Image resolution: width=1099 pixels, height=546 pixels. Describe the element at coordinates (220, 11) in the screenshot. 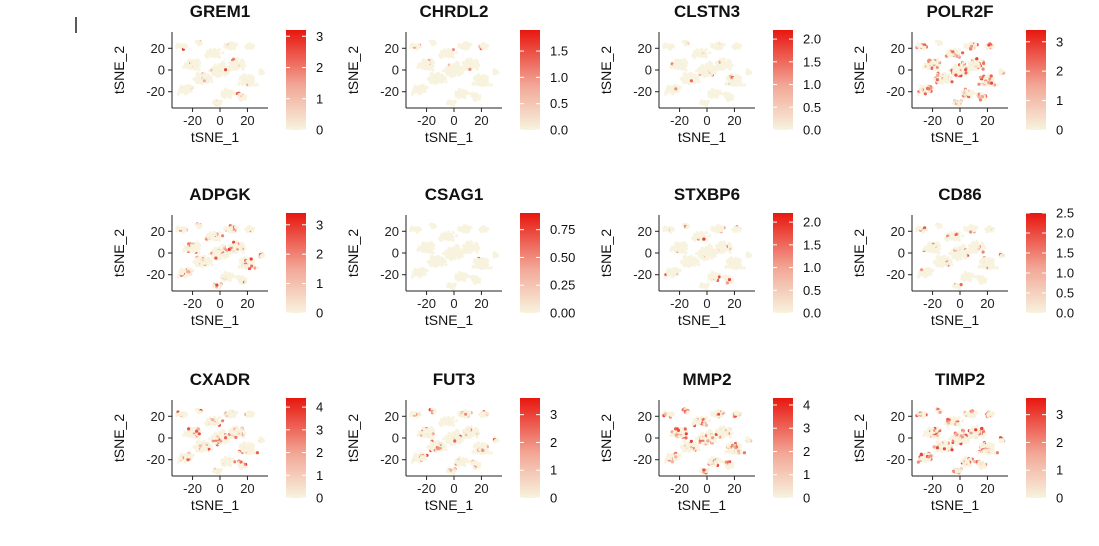

I see `panel-title: GREM1` at that location.